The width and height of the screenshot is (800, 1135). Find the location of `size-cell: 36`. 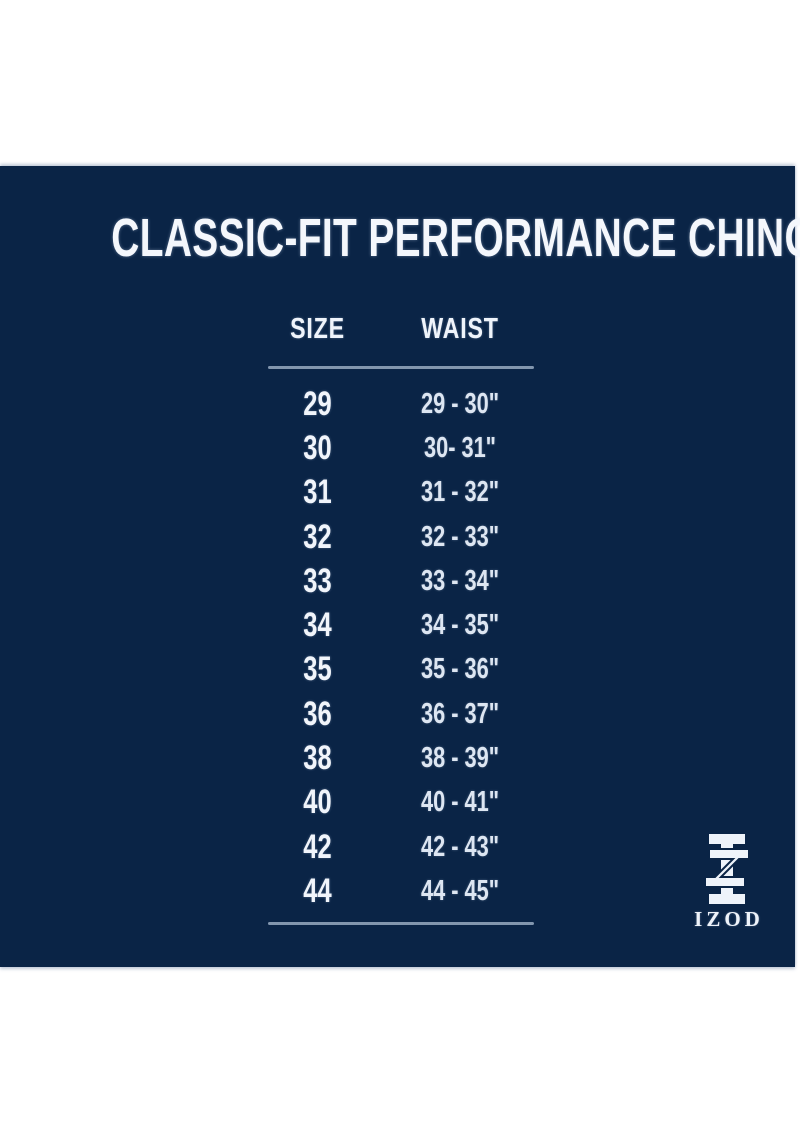

size-cell: 36 is located at coordinates (317, 713).